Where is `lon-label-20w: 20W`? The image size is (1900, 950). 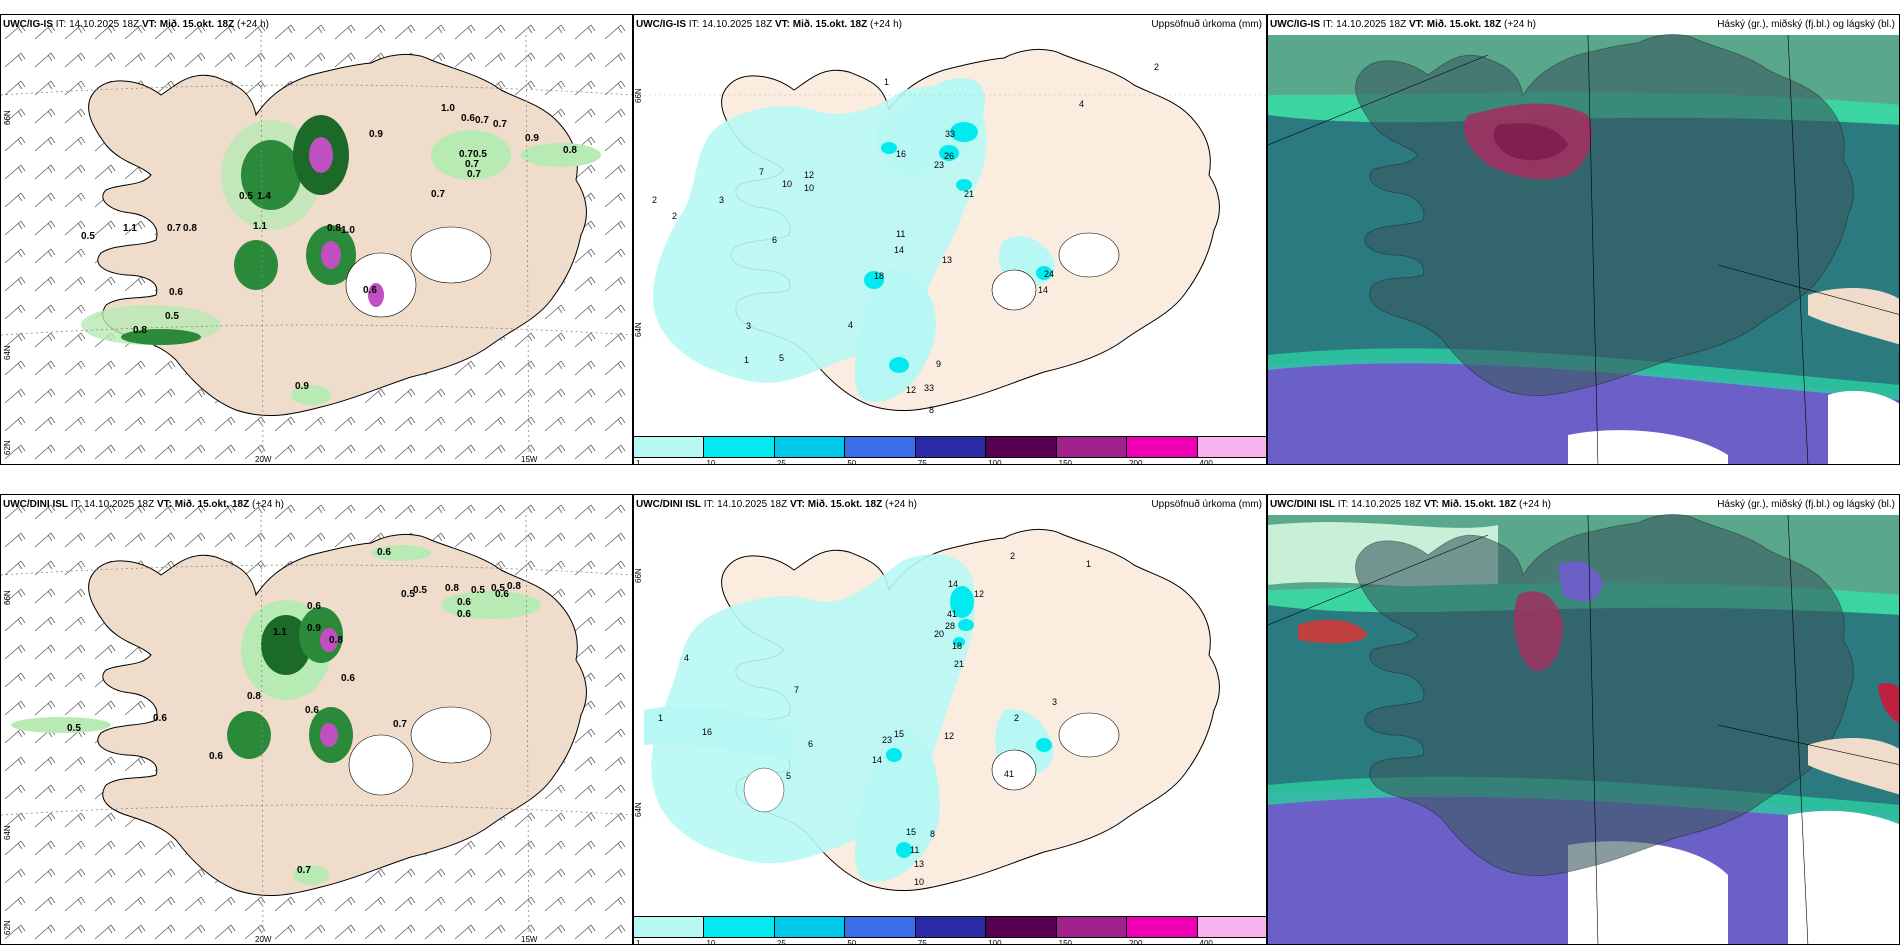 lon-label-20w: 20W is located at coordinates (263, 939).